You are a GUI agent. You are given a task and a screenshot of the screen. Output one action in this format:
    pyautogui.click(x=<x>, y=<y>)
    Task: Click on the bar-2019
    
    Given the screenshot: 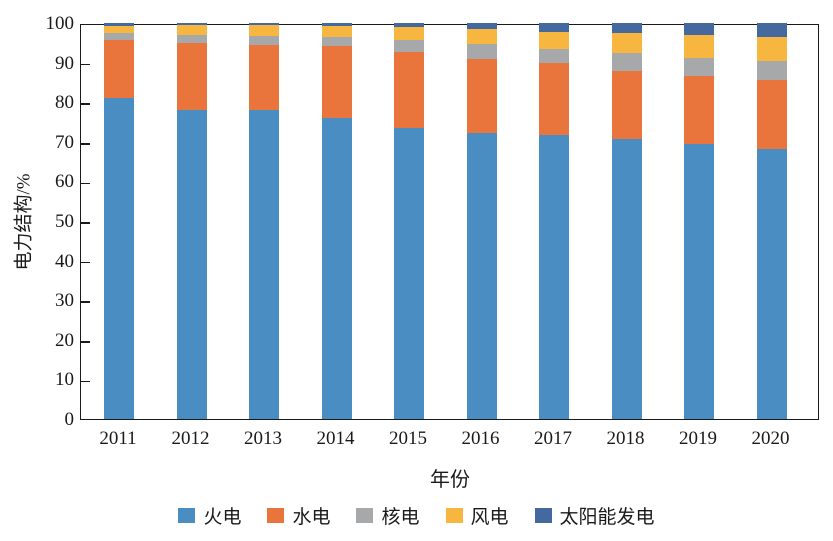 What is the action you would take?
    pyautogui.click(x=699, y=221)
    